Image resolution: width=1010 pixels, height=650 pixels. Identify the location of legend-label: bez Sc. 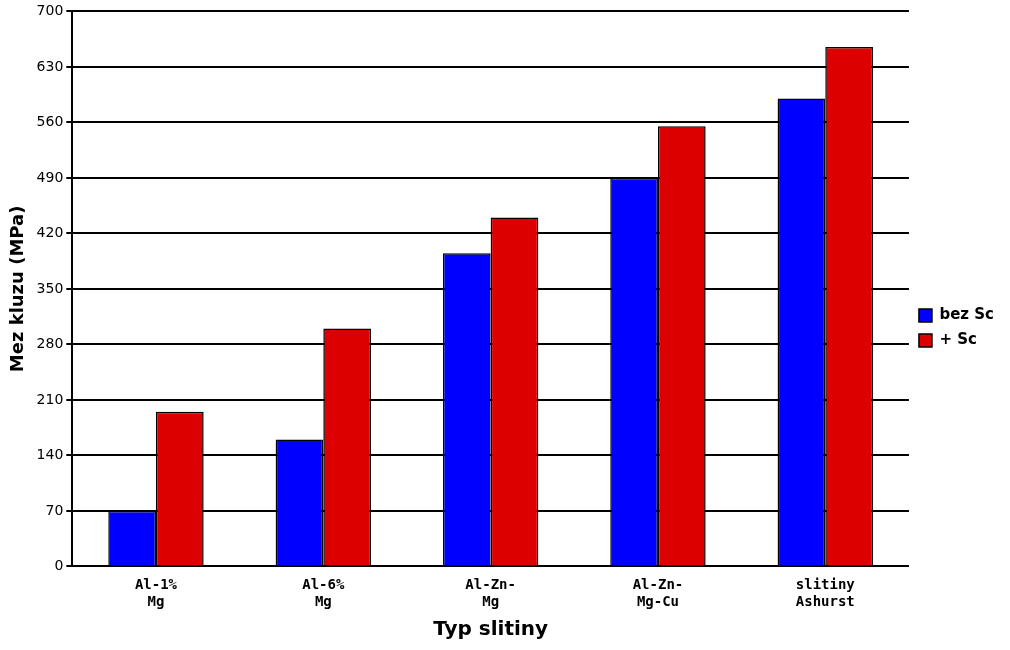
(966, 314).